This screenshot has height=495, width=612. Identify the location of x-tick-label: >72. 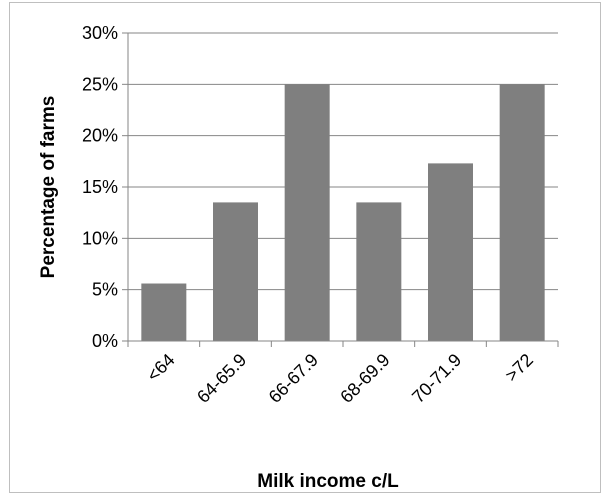
(519, 368).